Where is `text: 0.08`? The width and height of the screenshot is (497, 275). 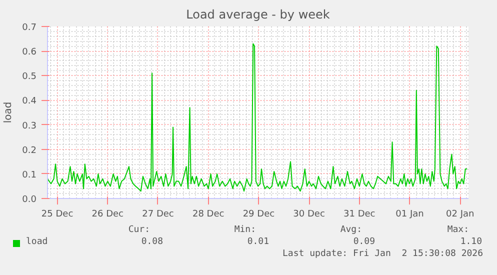
text: 0.08 is located at coordinates (152, 242).